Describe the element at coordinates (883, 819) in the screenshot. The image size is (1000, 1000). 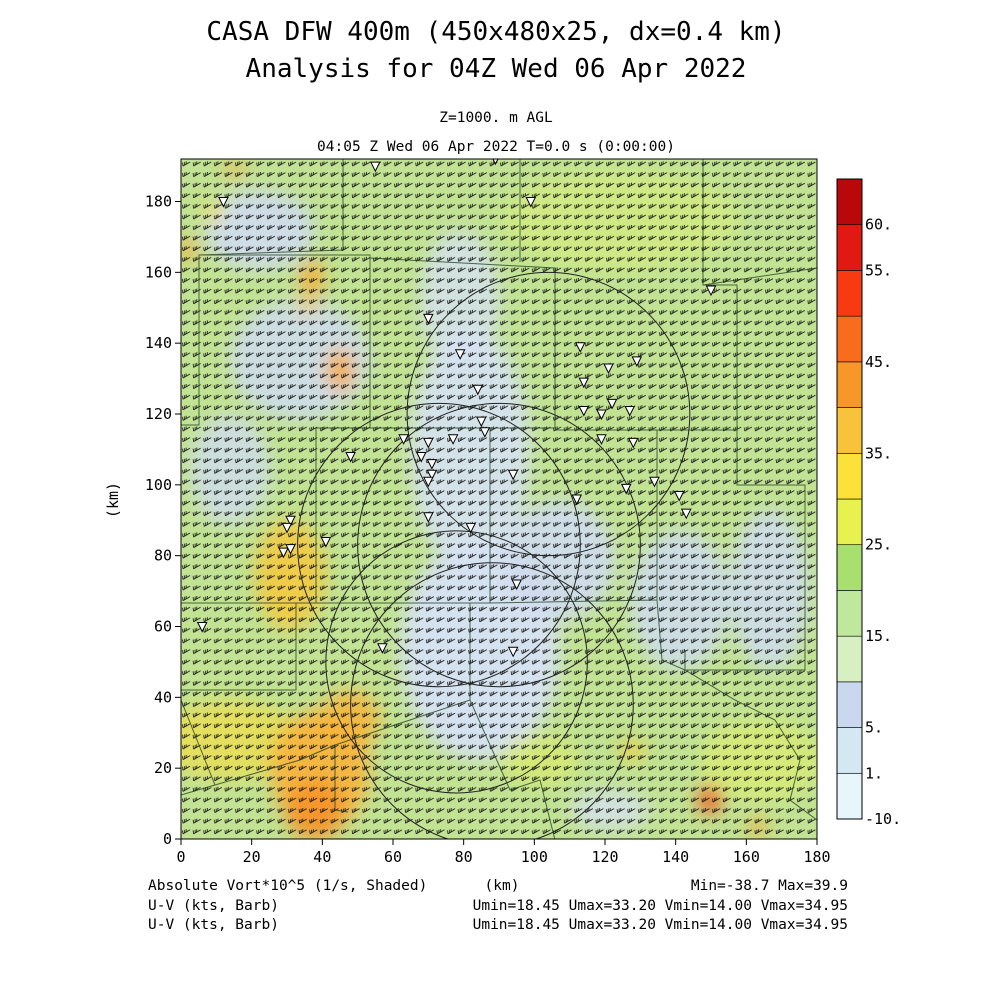
I see `colorbar-label: -10.` at that location.